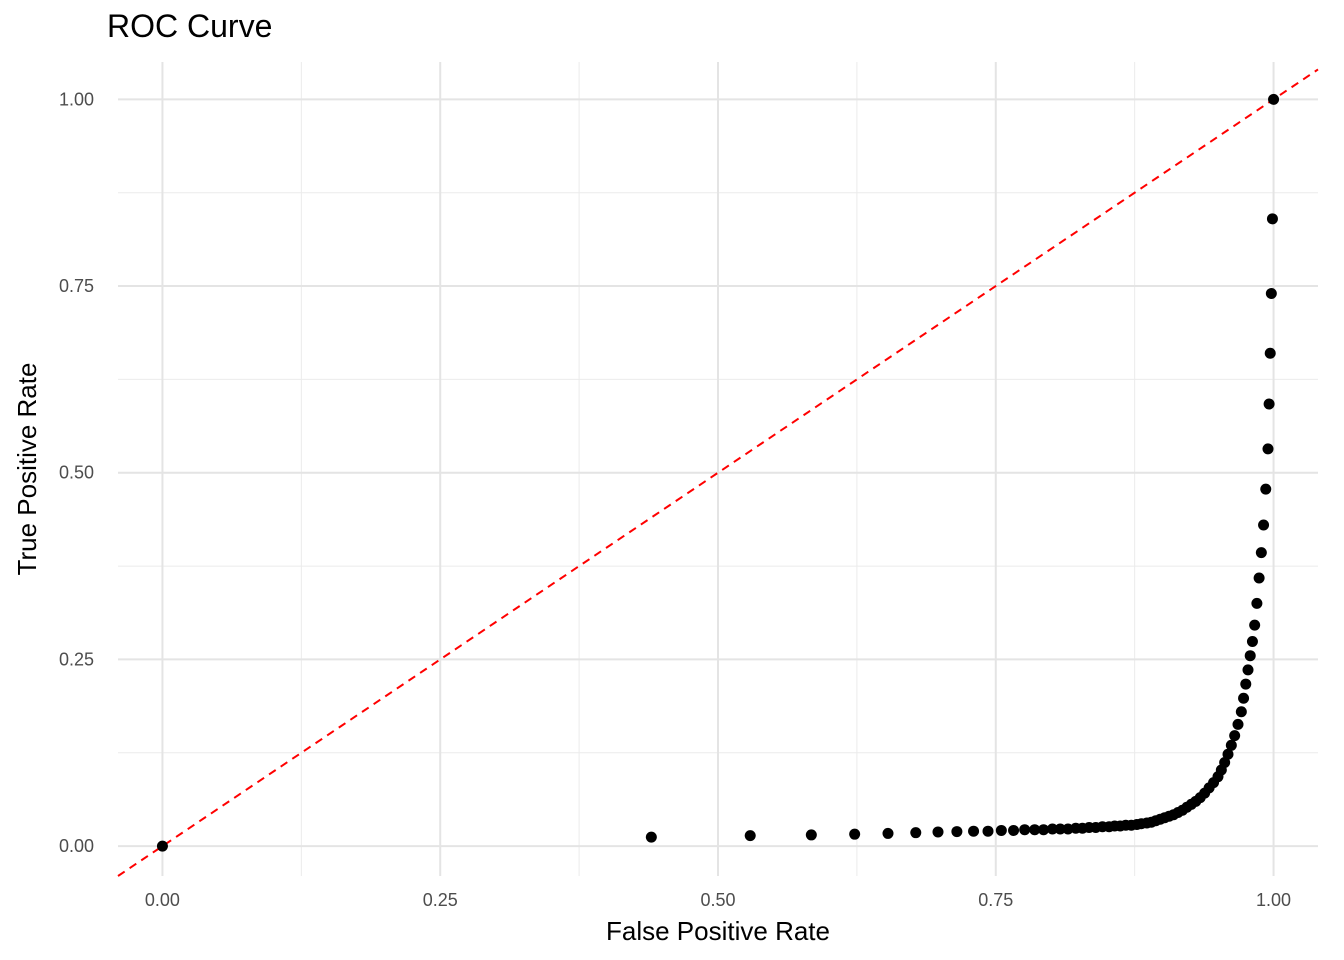  What do you see at coordinates (440, 900) in the screenshot?
I see `x-tick-label: 0.25` at bounding box center [440, 900].